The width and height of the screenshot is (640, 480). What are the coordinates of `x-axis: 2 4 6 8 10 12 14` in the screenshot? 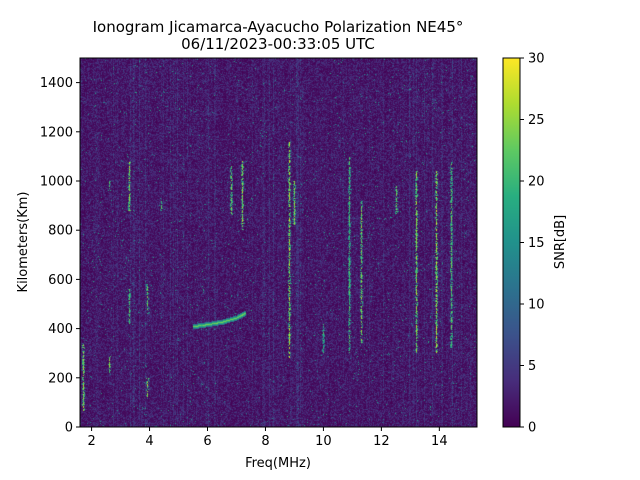 It's located at (267, 438).